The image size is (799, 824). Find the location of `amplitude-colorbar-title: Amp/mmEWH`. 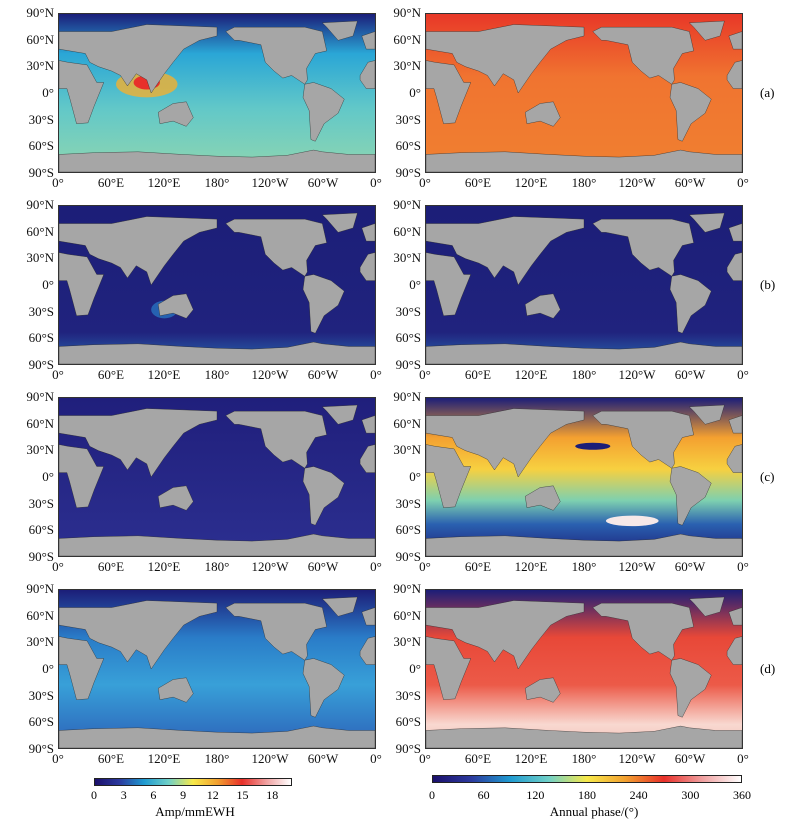

amplitude-colorbar-title: Amp/mmEWH is located at coordinates (195, 811).